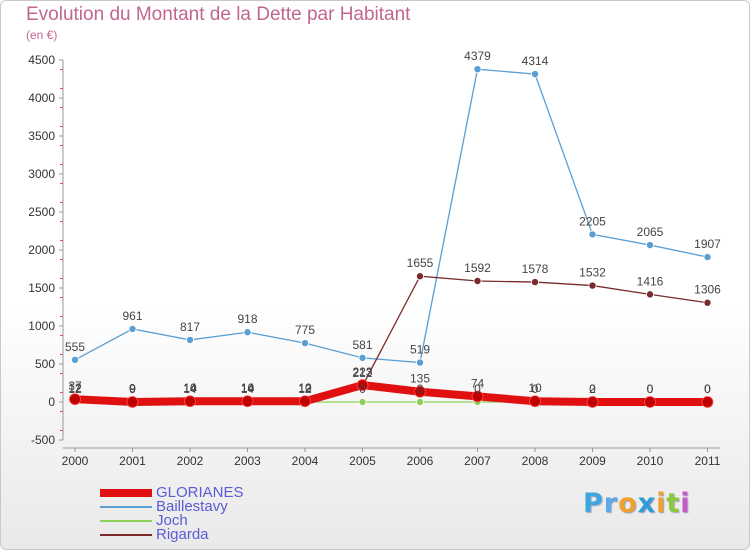 This screenshot has width=750, height=550. Describe the element at coordinates (132, 461) in the screenshot. I see `x-tick-label: 2001` at that location.